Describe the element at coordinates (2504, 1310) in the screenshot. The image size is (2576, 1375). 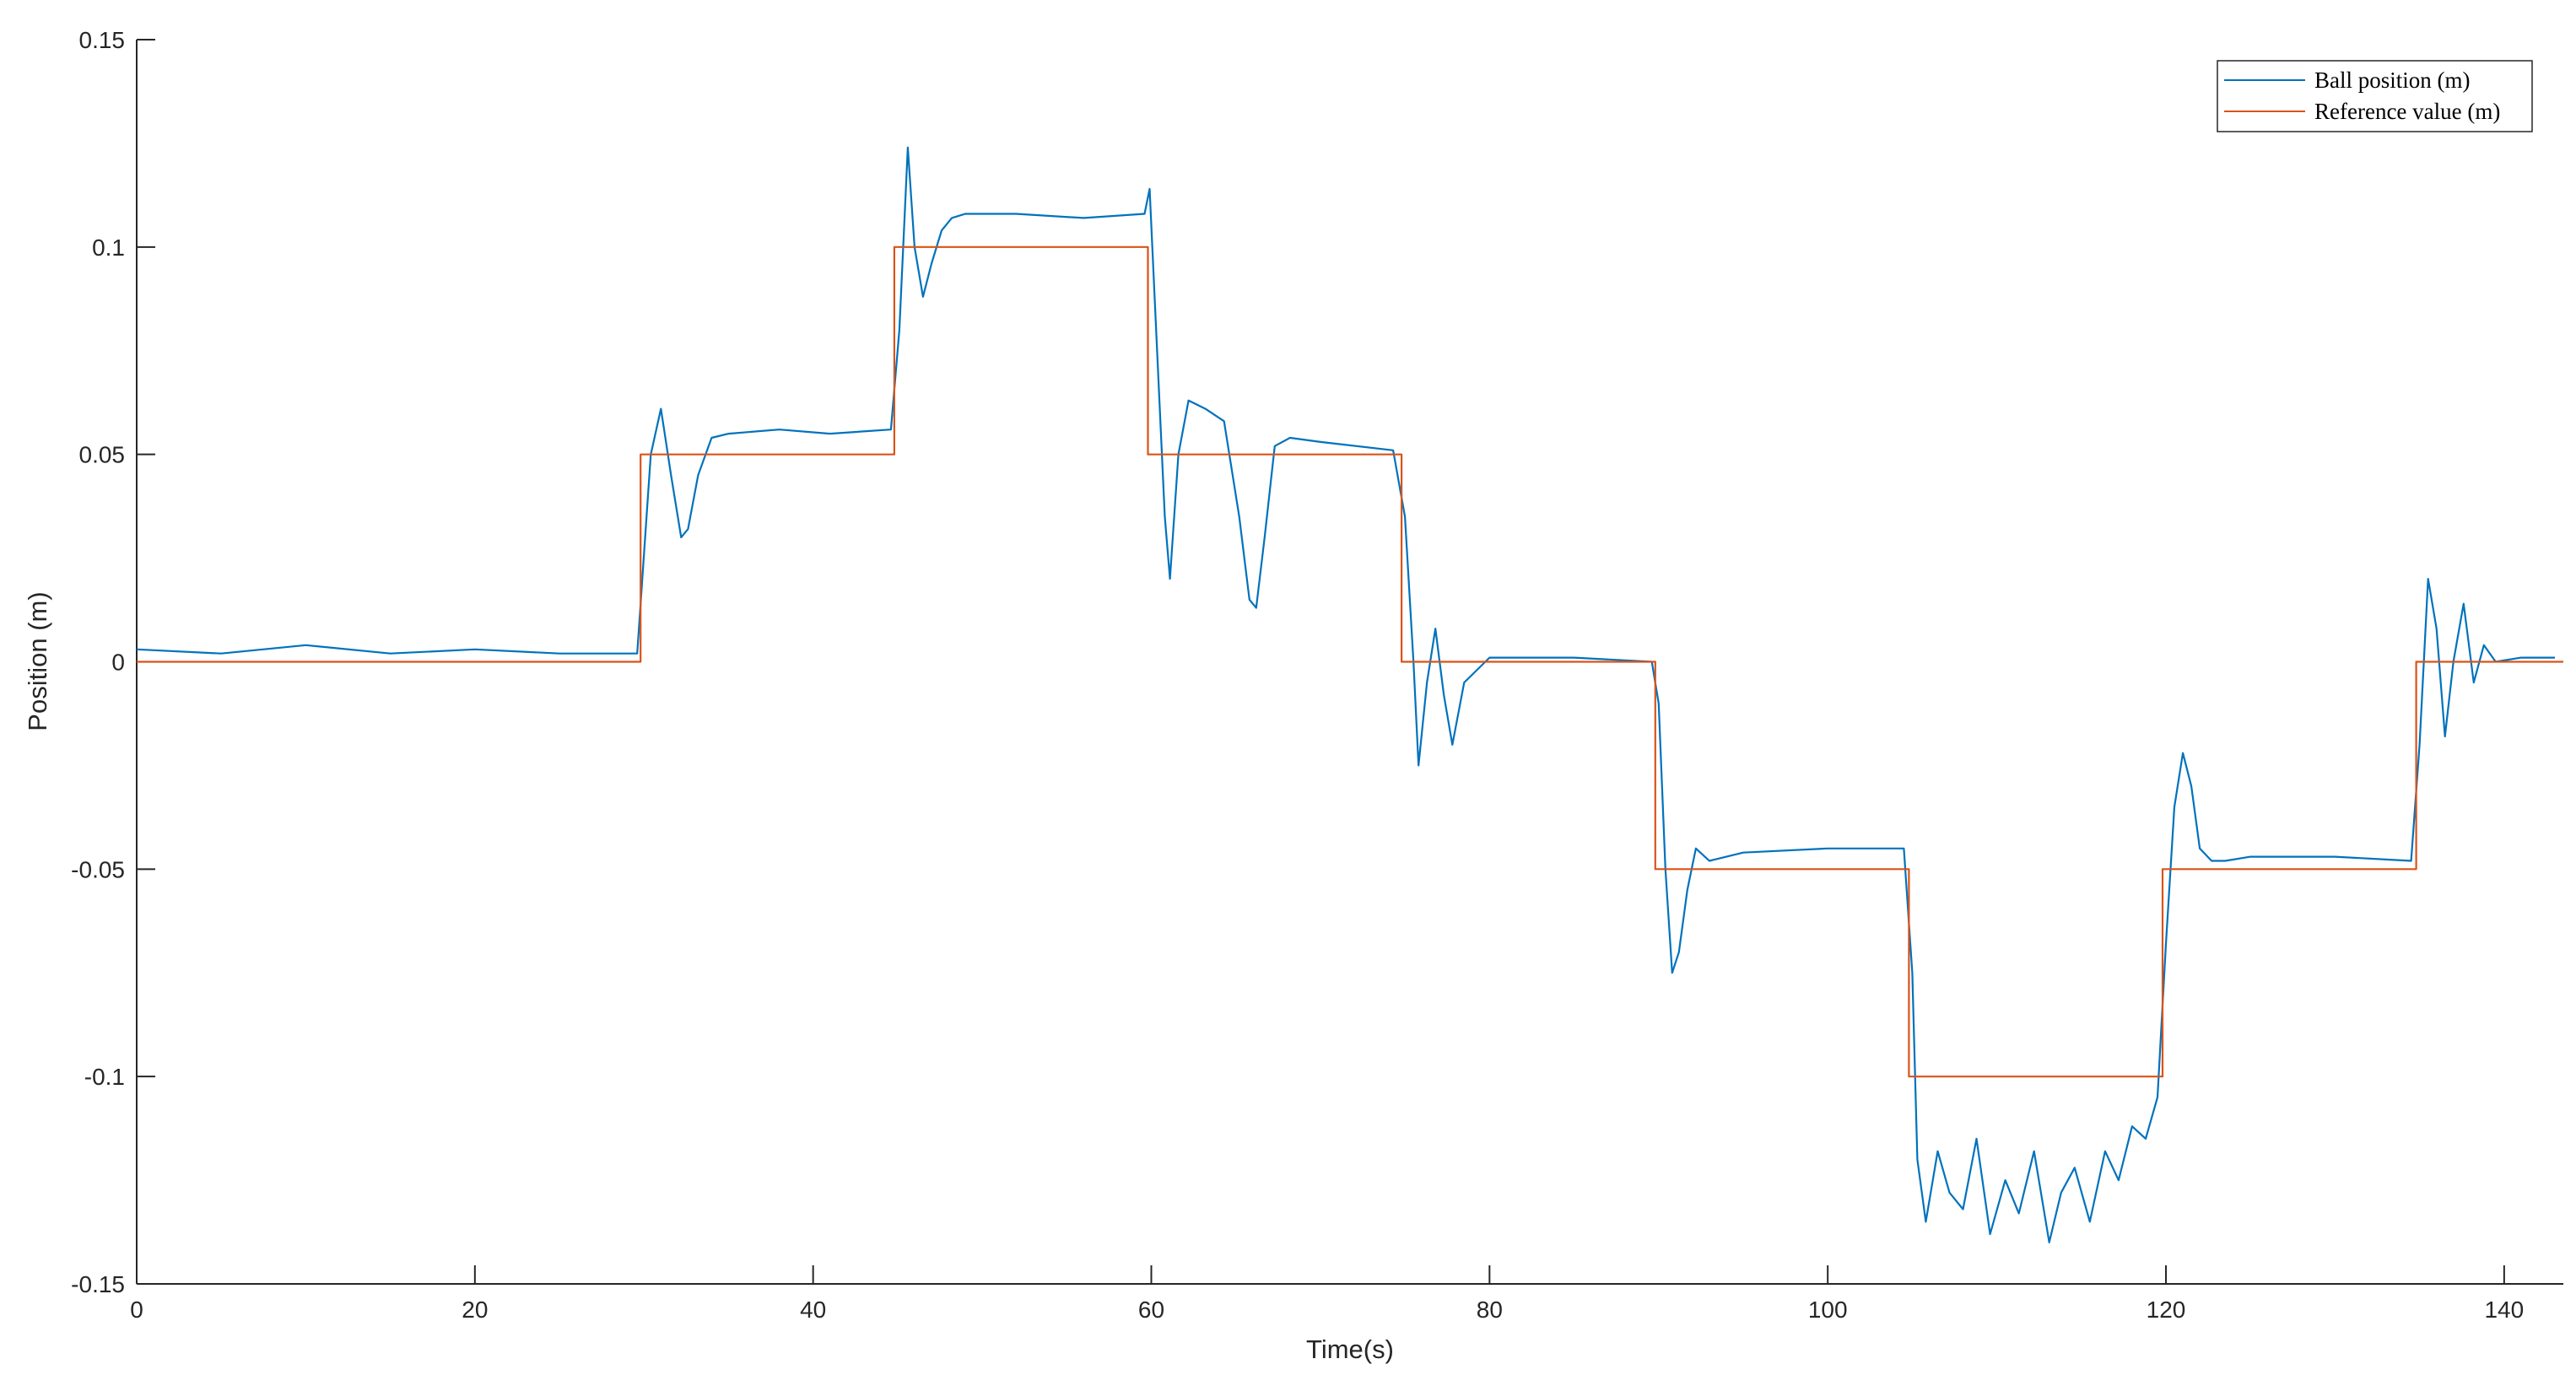
I see `x-tick-label: 140` at that location.